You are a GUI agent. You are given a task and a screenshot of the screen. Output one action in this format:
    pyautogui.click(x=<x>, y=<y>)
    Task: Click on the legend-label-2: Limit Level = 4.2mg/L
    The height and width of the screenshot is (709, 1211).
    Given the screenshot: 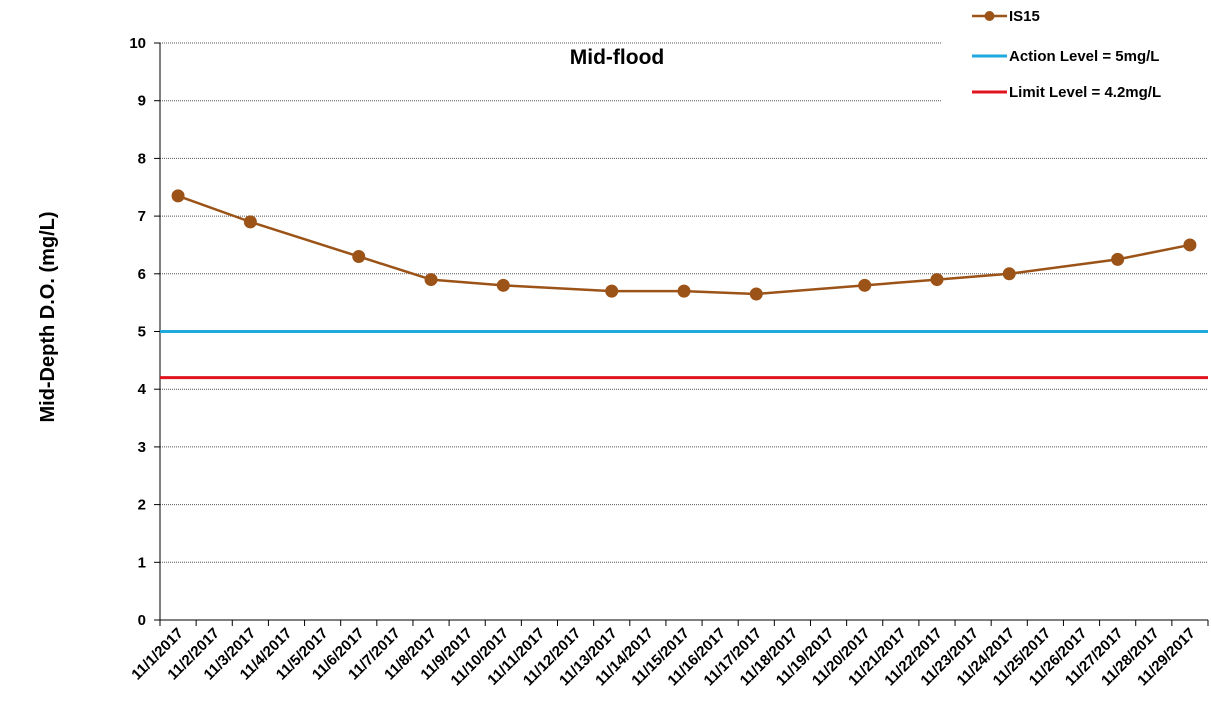 What is the action you would take?
    pyautogui.click(x=1085, y=92)
    